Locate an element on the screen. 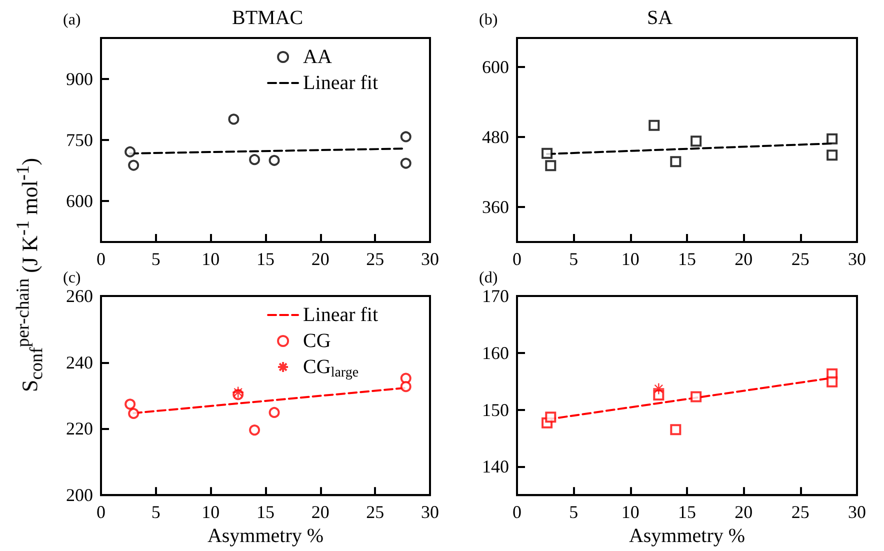 This screenshot has height=551, width=884. legend-label: CG is located at coordinates (317, 341).